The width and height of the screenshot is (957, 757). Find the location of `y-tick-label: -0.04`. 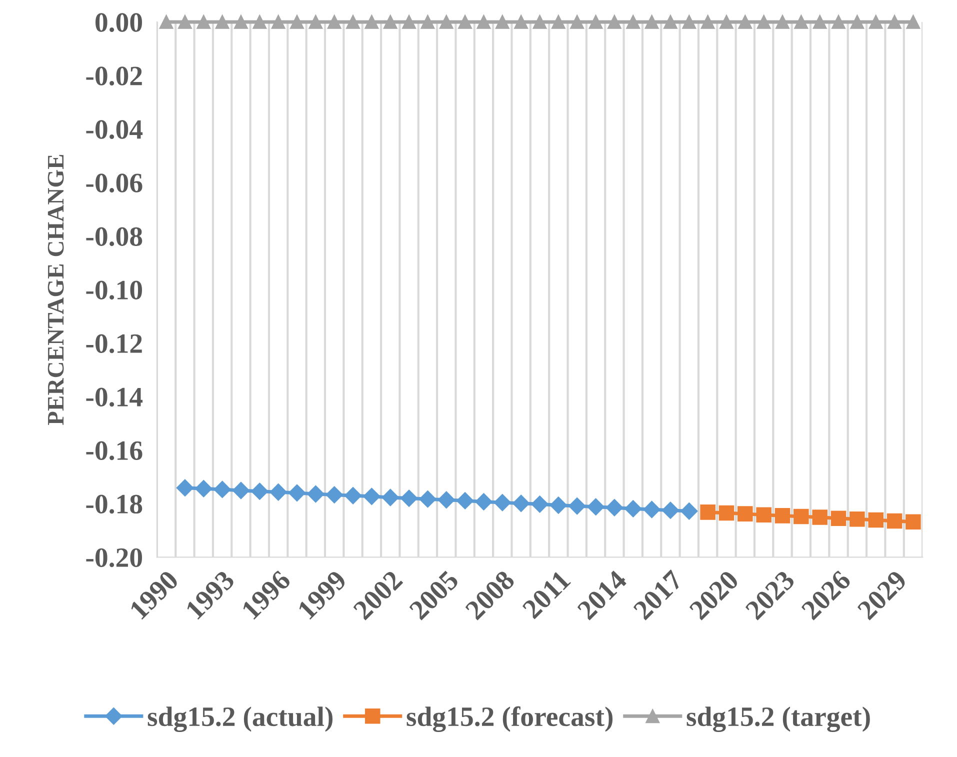

y-tick-label: -0.04 is located at coordinates (114, 130).